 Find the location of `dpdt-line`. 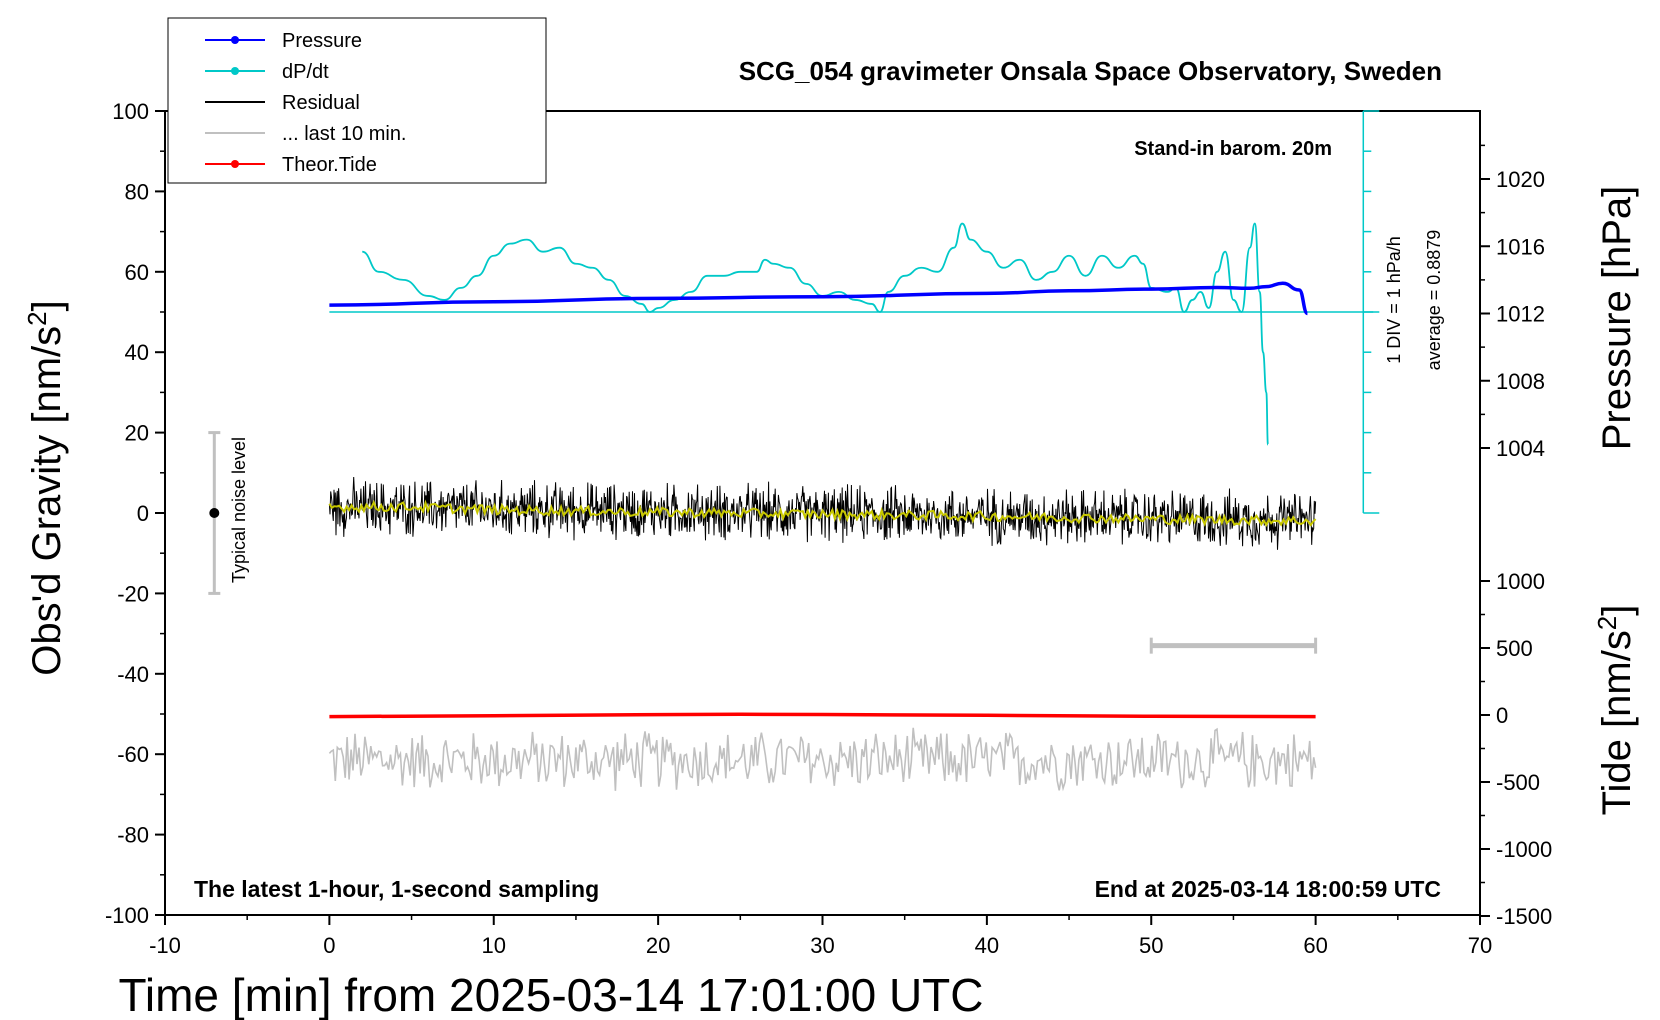

dpdt-line is located at coordinates (815, 334).